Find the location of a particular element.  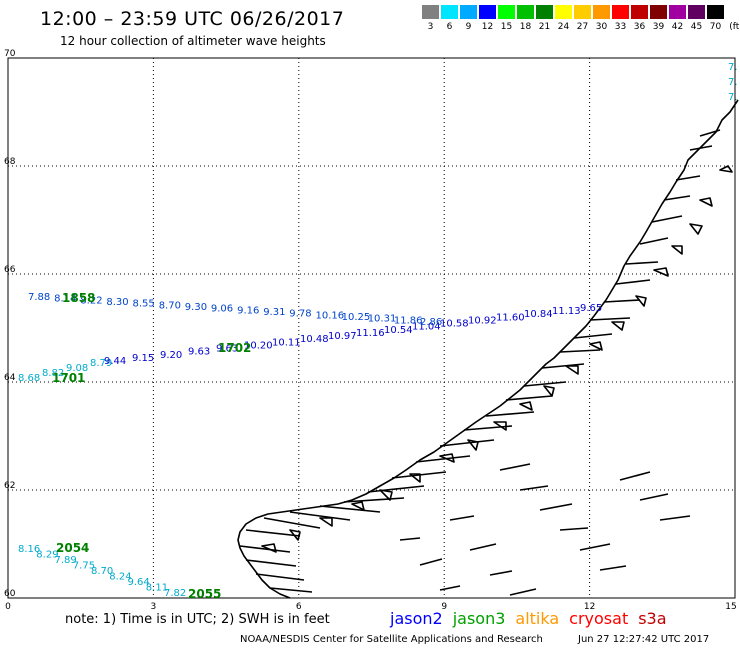

wave-height-value: 10.84 is located at coordinates (538, 314).